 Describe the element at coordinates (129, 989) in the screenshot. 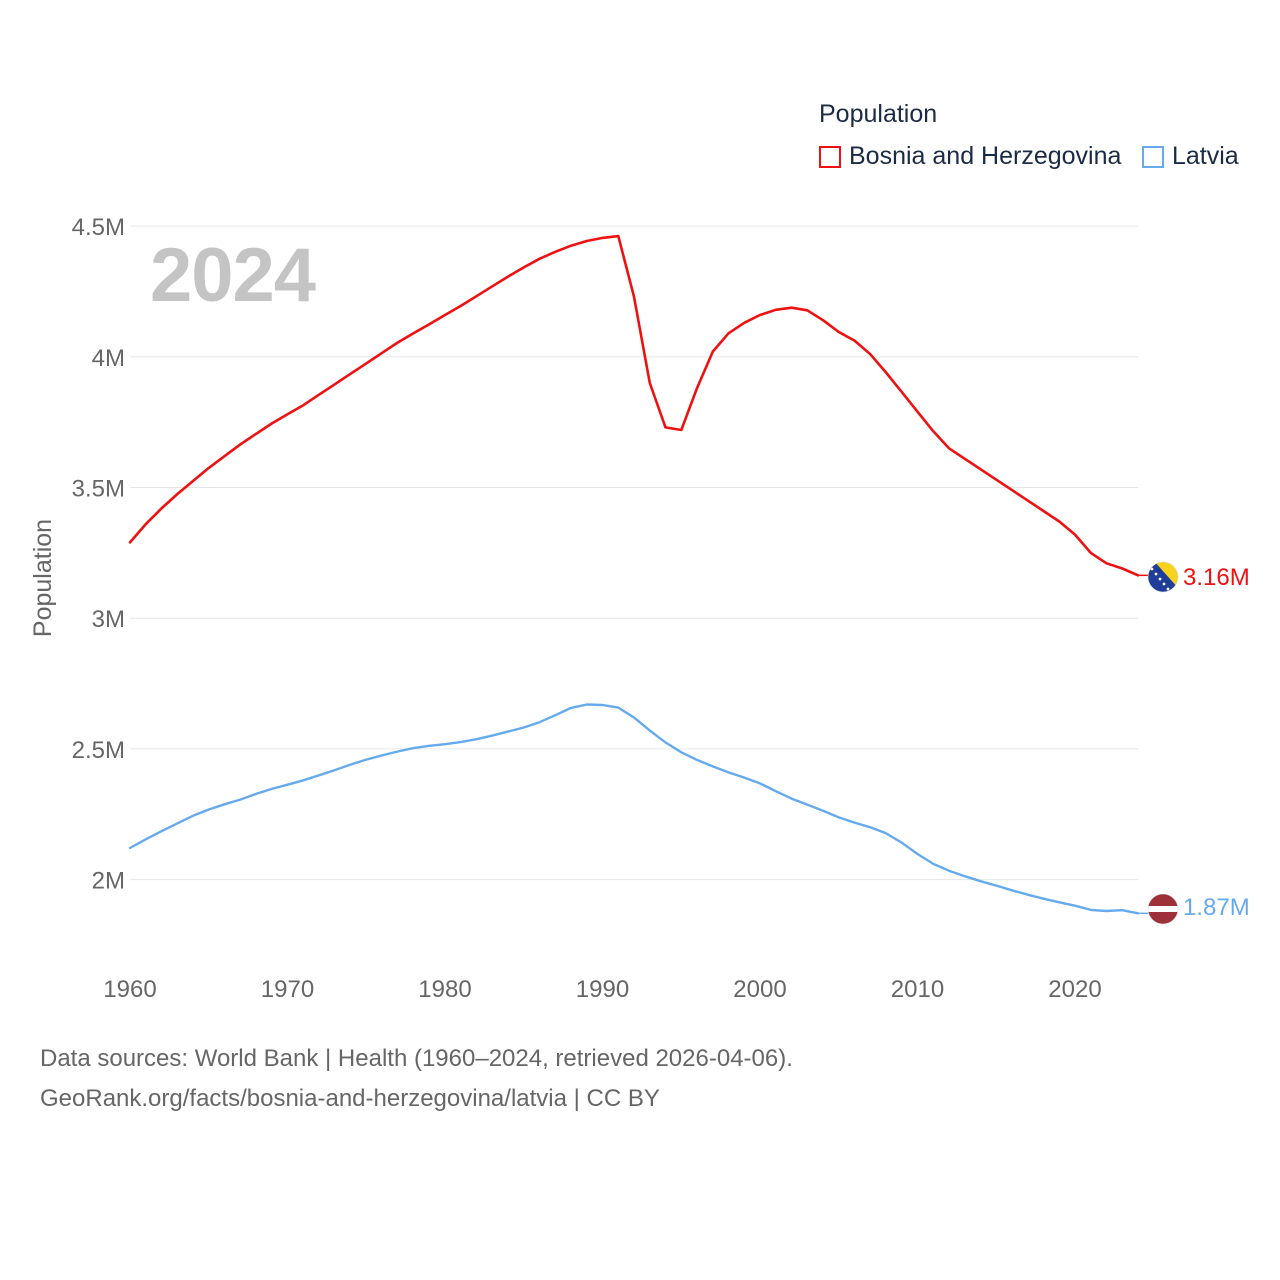

I see `x-tick-label: 1960` at that location.